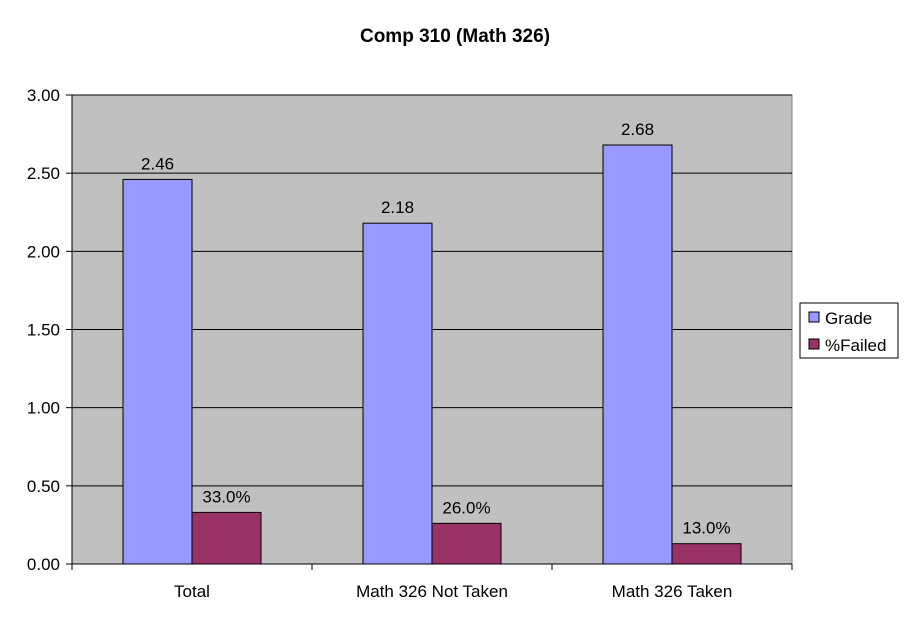 The width and height of the screenshot is (911, 623). What do you see at coordinates (814, 344) in the screenshot?
I see `legend-swatch-failed` at bounding box center [814, 344].